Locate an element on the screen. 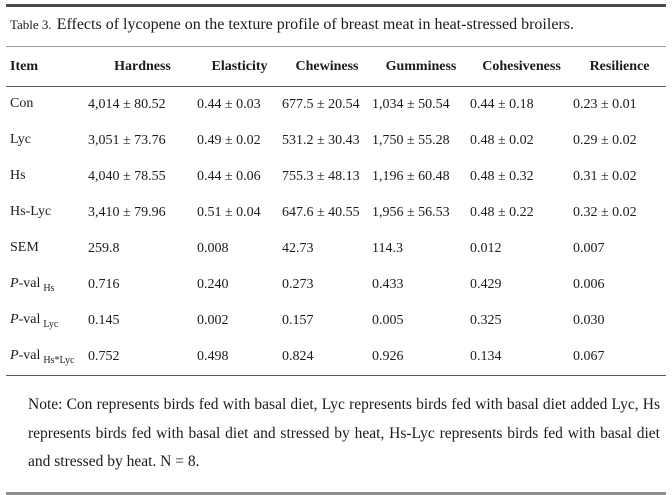 The width and height of the screenshot is (672, 495). table-cell: 0.32 ± 0.02 is located at coordinates (605, 212).